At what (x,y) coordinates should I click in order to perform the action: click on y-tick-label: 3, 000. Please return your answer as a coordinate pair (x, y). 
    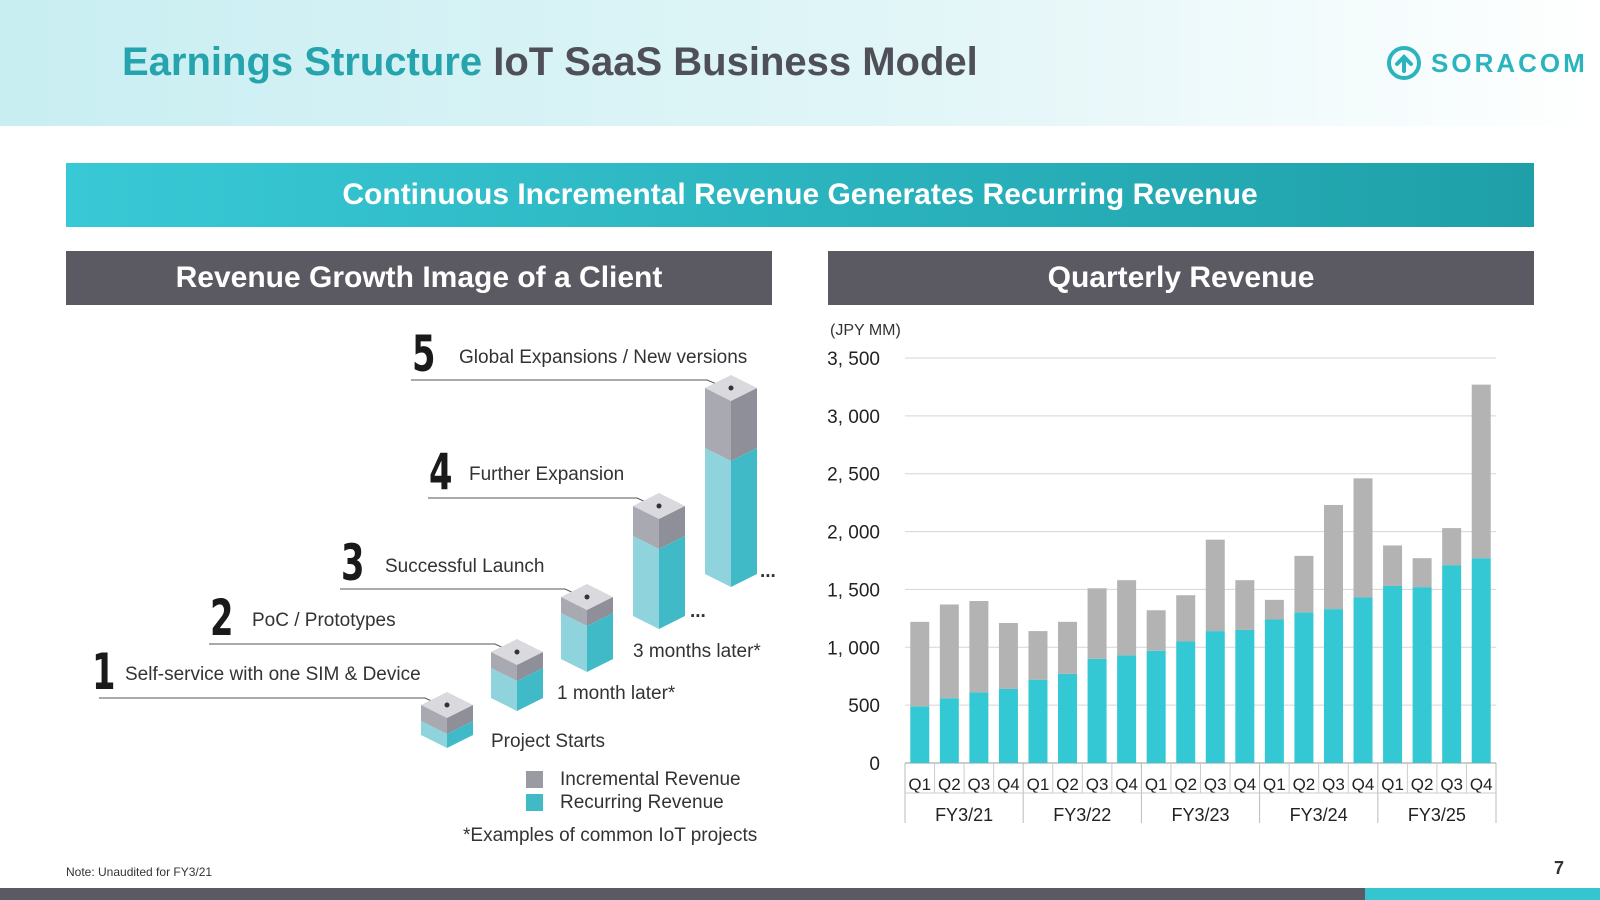
    Looking at the image, I should click on (853, 417).